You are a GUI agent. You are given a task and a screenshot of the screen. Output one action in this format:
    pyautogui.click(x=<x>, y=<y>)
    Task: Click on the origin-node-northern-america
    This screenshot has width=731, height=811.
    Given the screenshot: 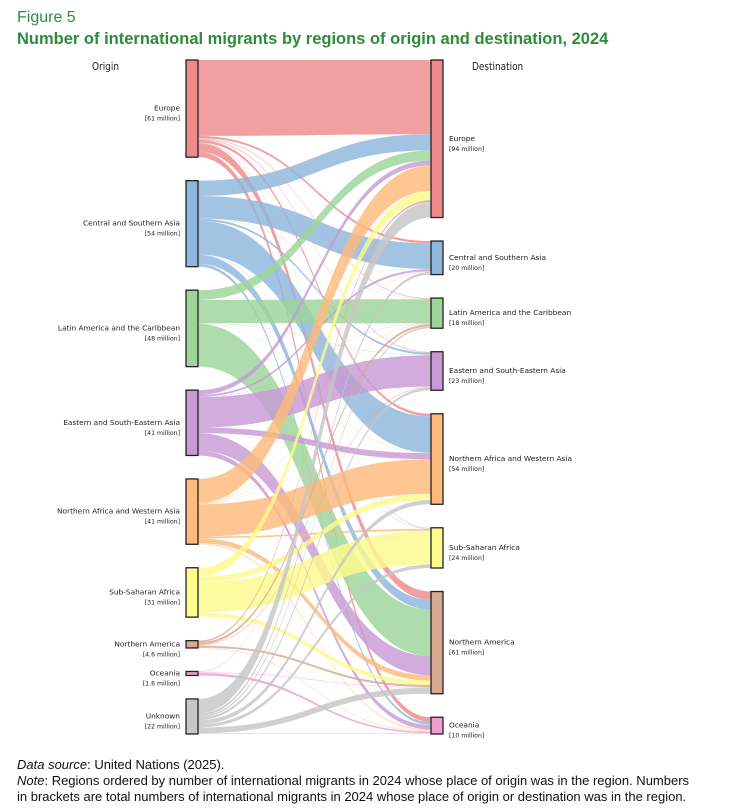 What is the action you would take?
    pyautogui.click(x=192, y=644)
    